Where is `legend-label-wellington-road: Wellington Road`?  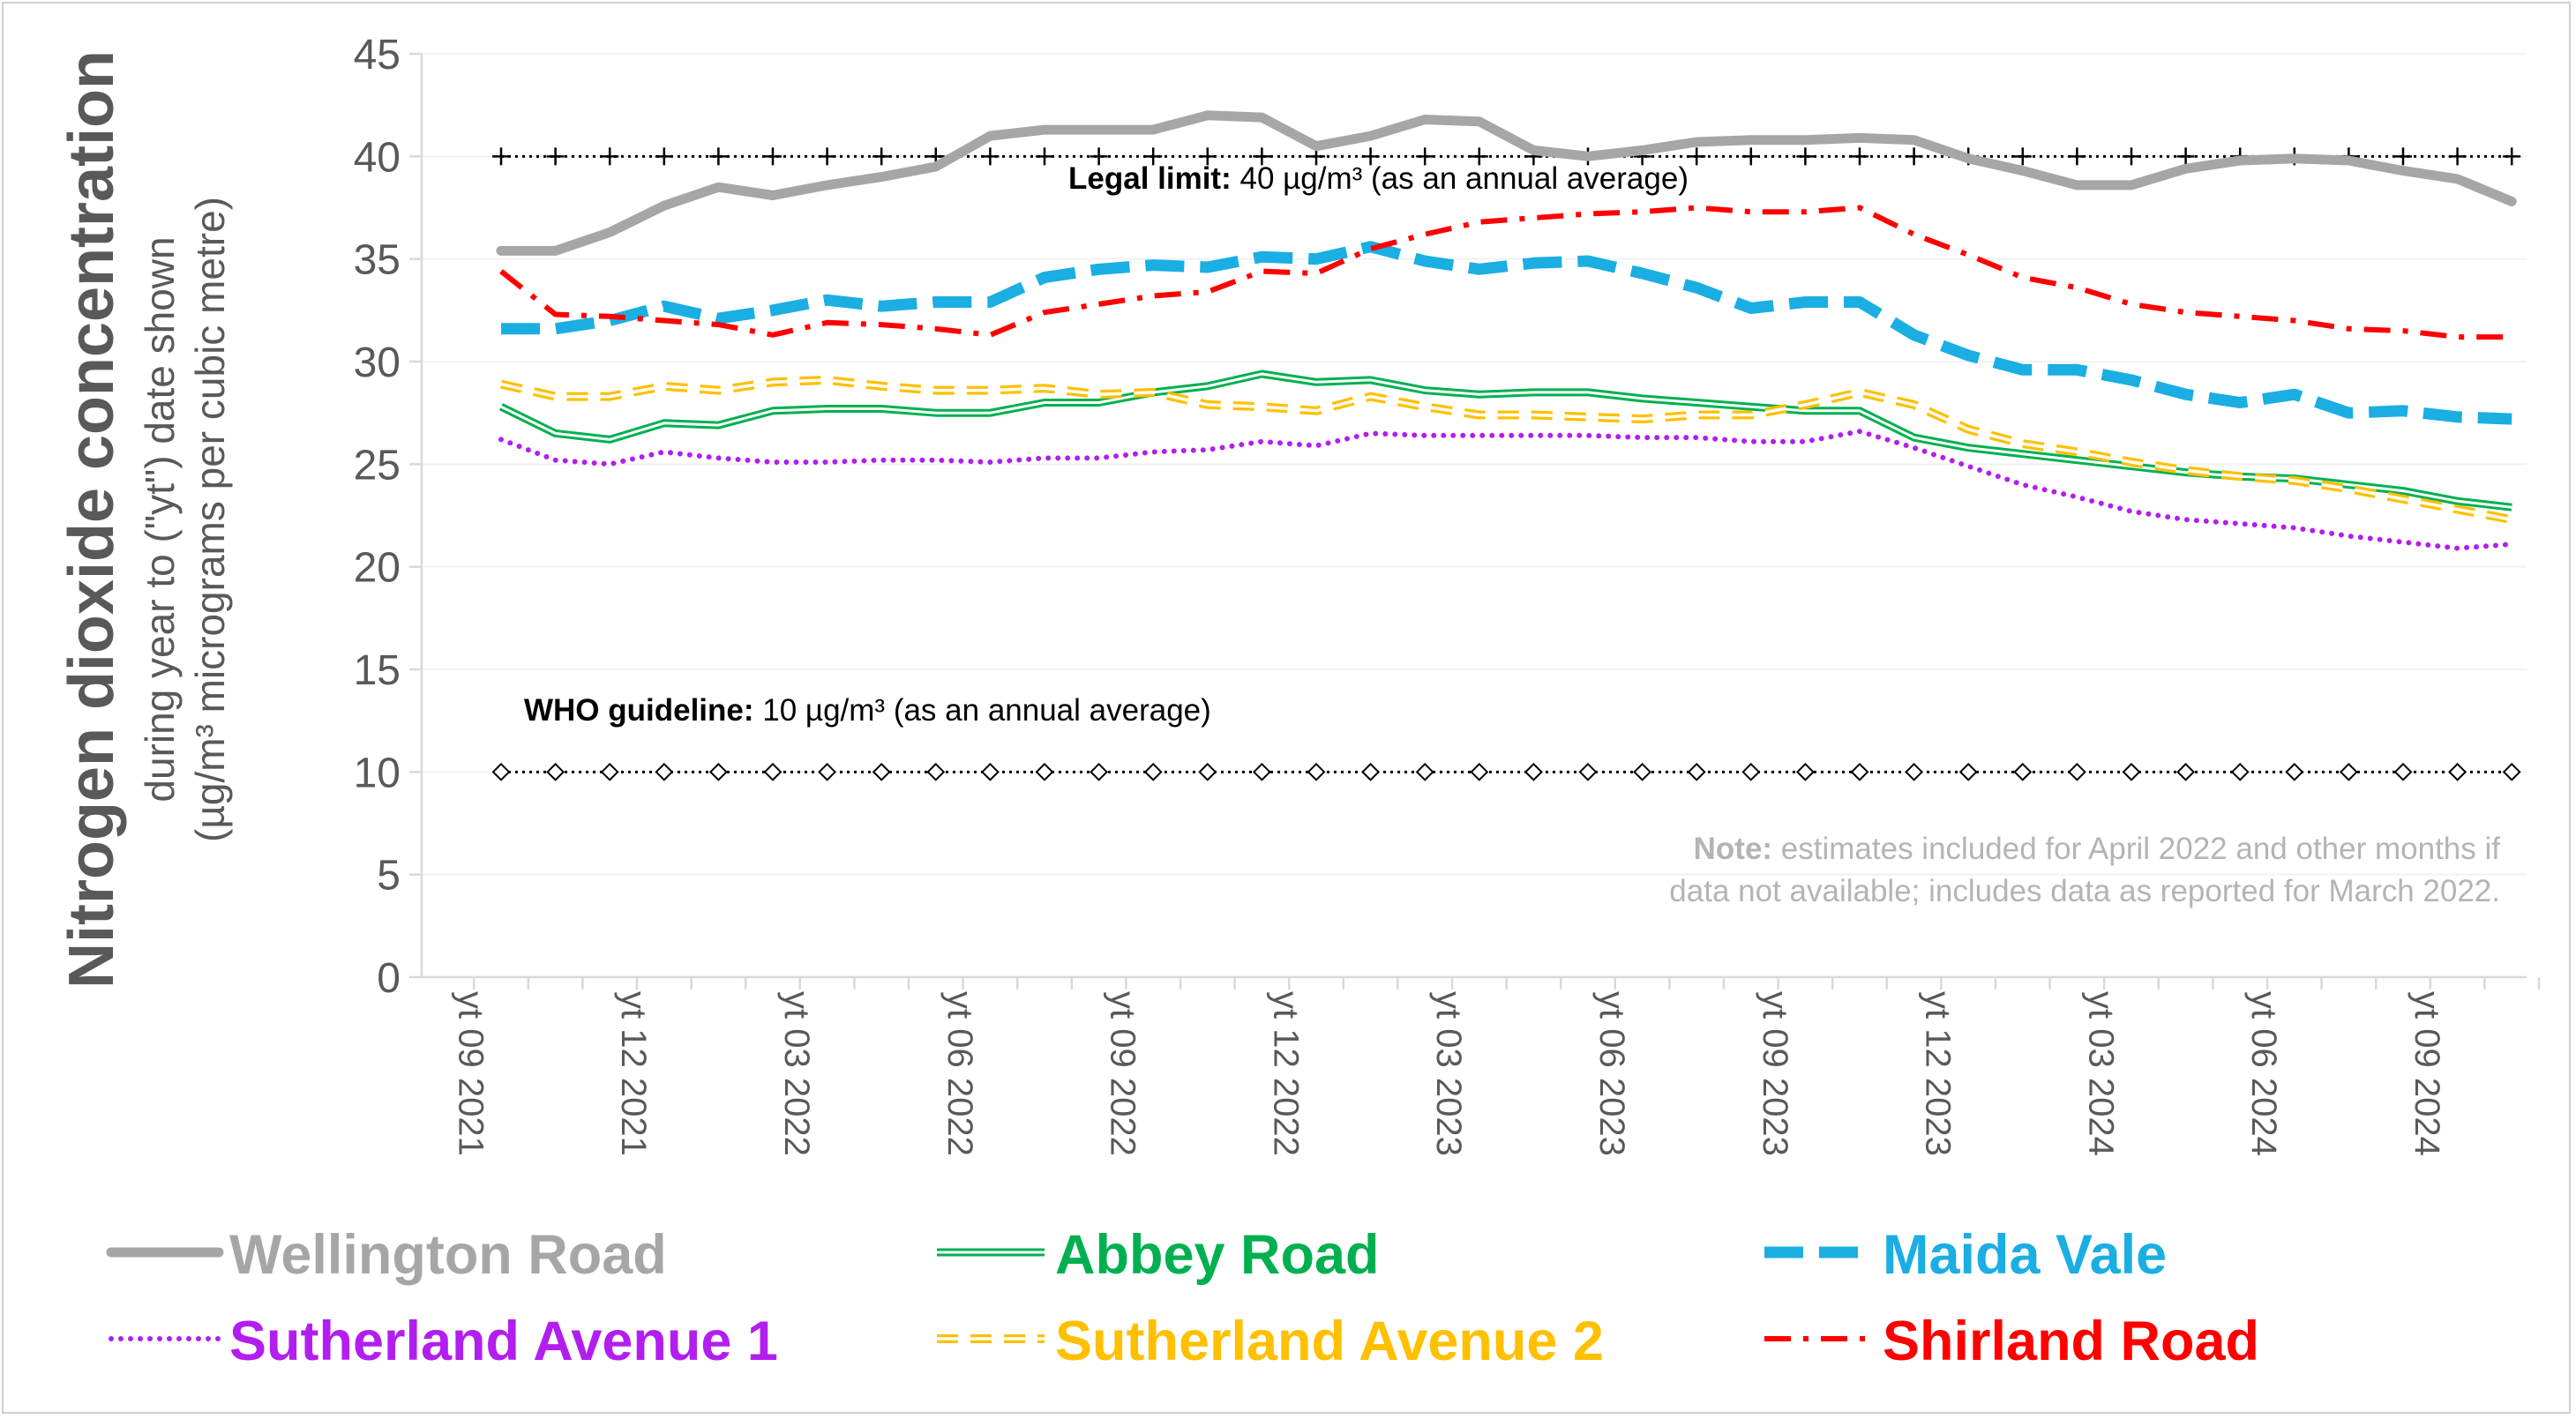 legend-label-wellington-road: Wellington Road is located at coordinates (448, 1255).